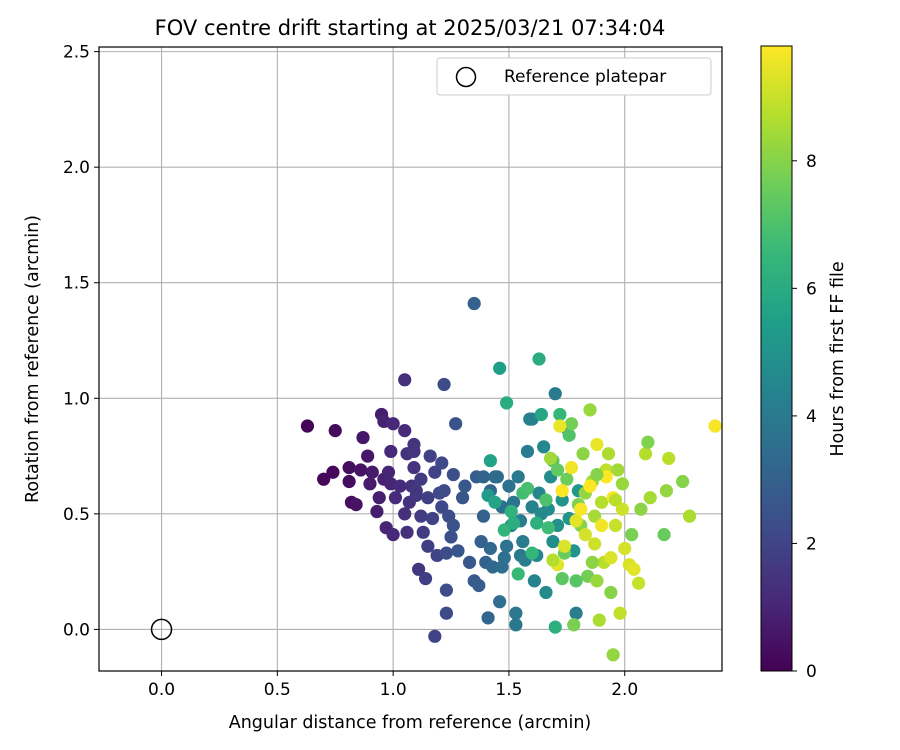 Image resolution: width=900 pixels, height=750 pixels. Describe the element at coordinates (838, 358) in the screenshot. I see `colorbar-label: Hours from first FF file` at that location.